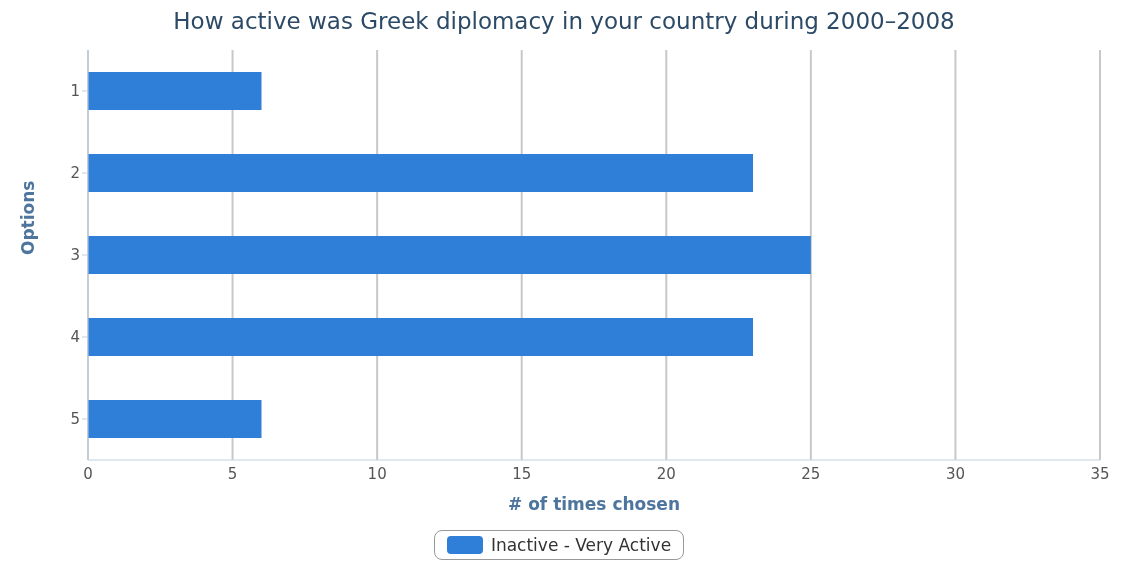  I want to click on x-tick-label: 5, so click(232, 473).